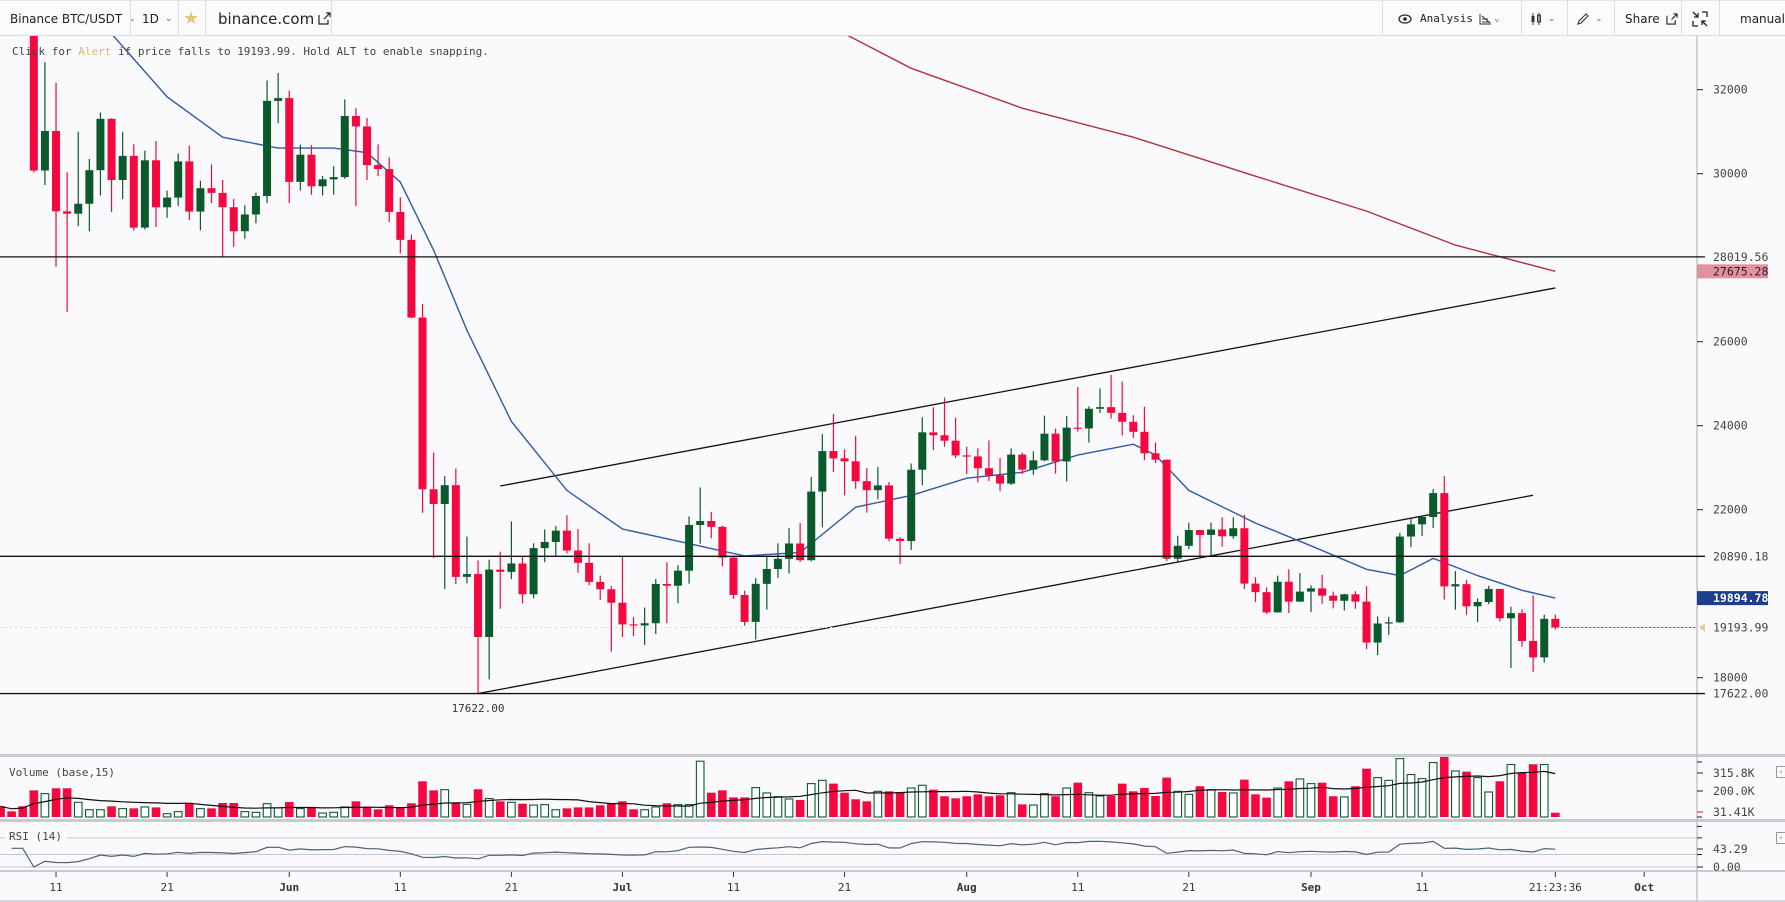 The height and width of the screenshot is (902, 1785). Describe the element at coordinates (95, 51) in the screenshot. I see `alert-link: Alert` at that location.